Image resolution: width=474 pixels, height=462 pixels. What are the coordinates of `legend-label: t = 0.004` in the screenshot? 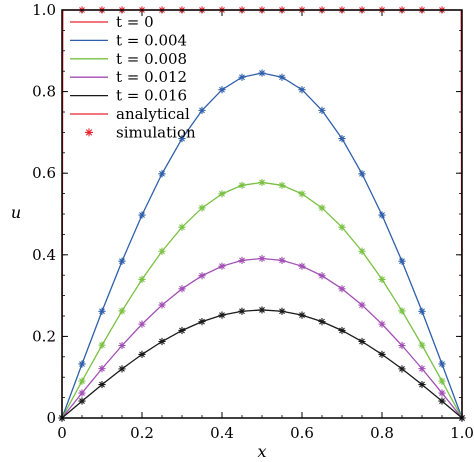 It's located at (151, 40).